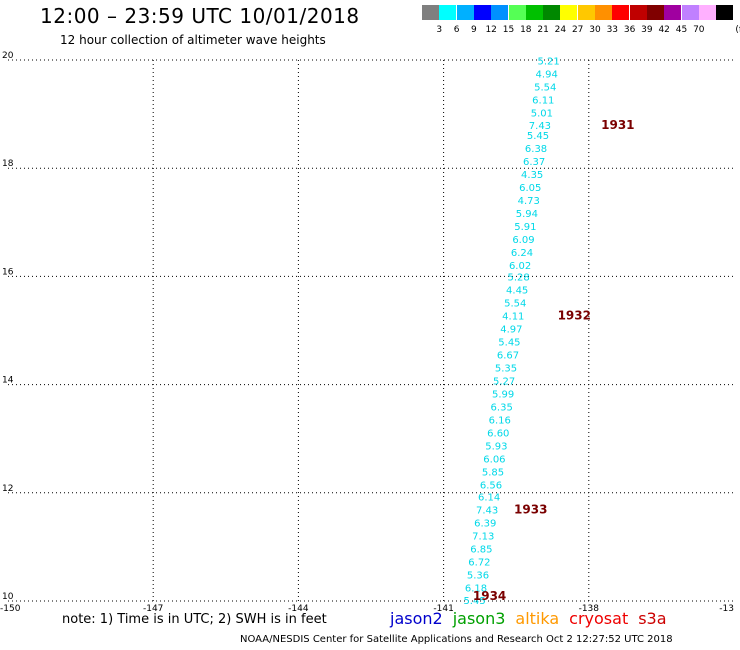  What do you see at coordinates (479, 618) in the screenshot?
I see `satellite-legend-item: jason3` at bounding box center [479, 618].